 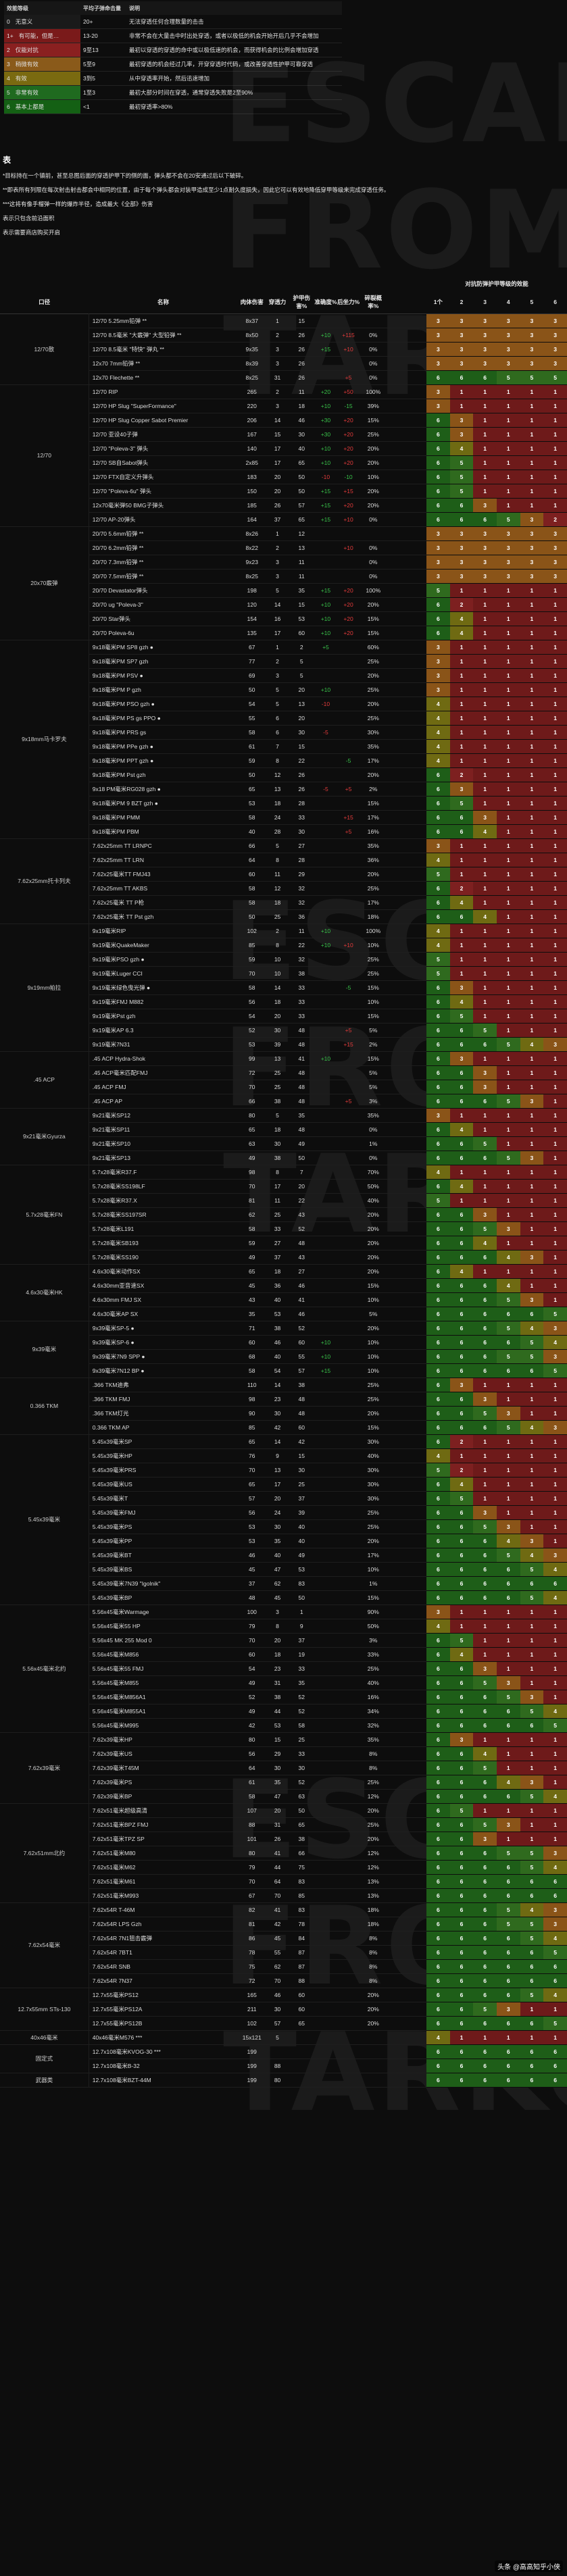 What do you see at coordinates (251, 1115) in the screenshot?
I see `ammo-dmg: 80` at bounding box center [251, 1115].